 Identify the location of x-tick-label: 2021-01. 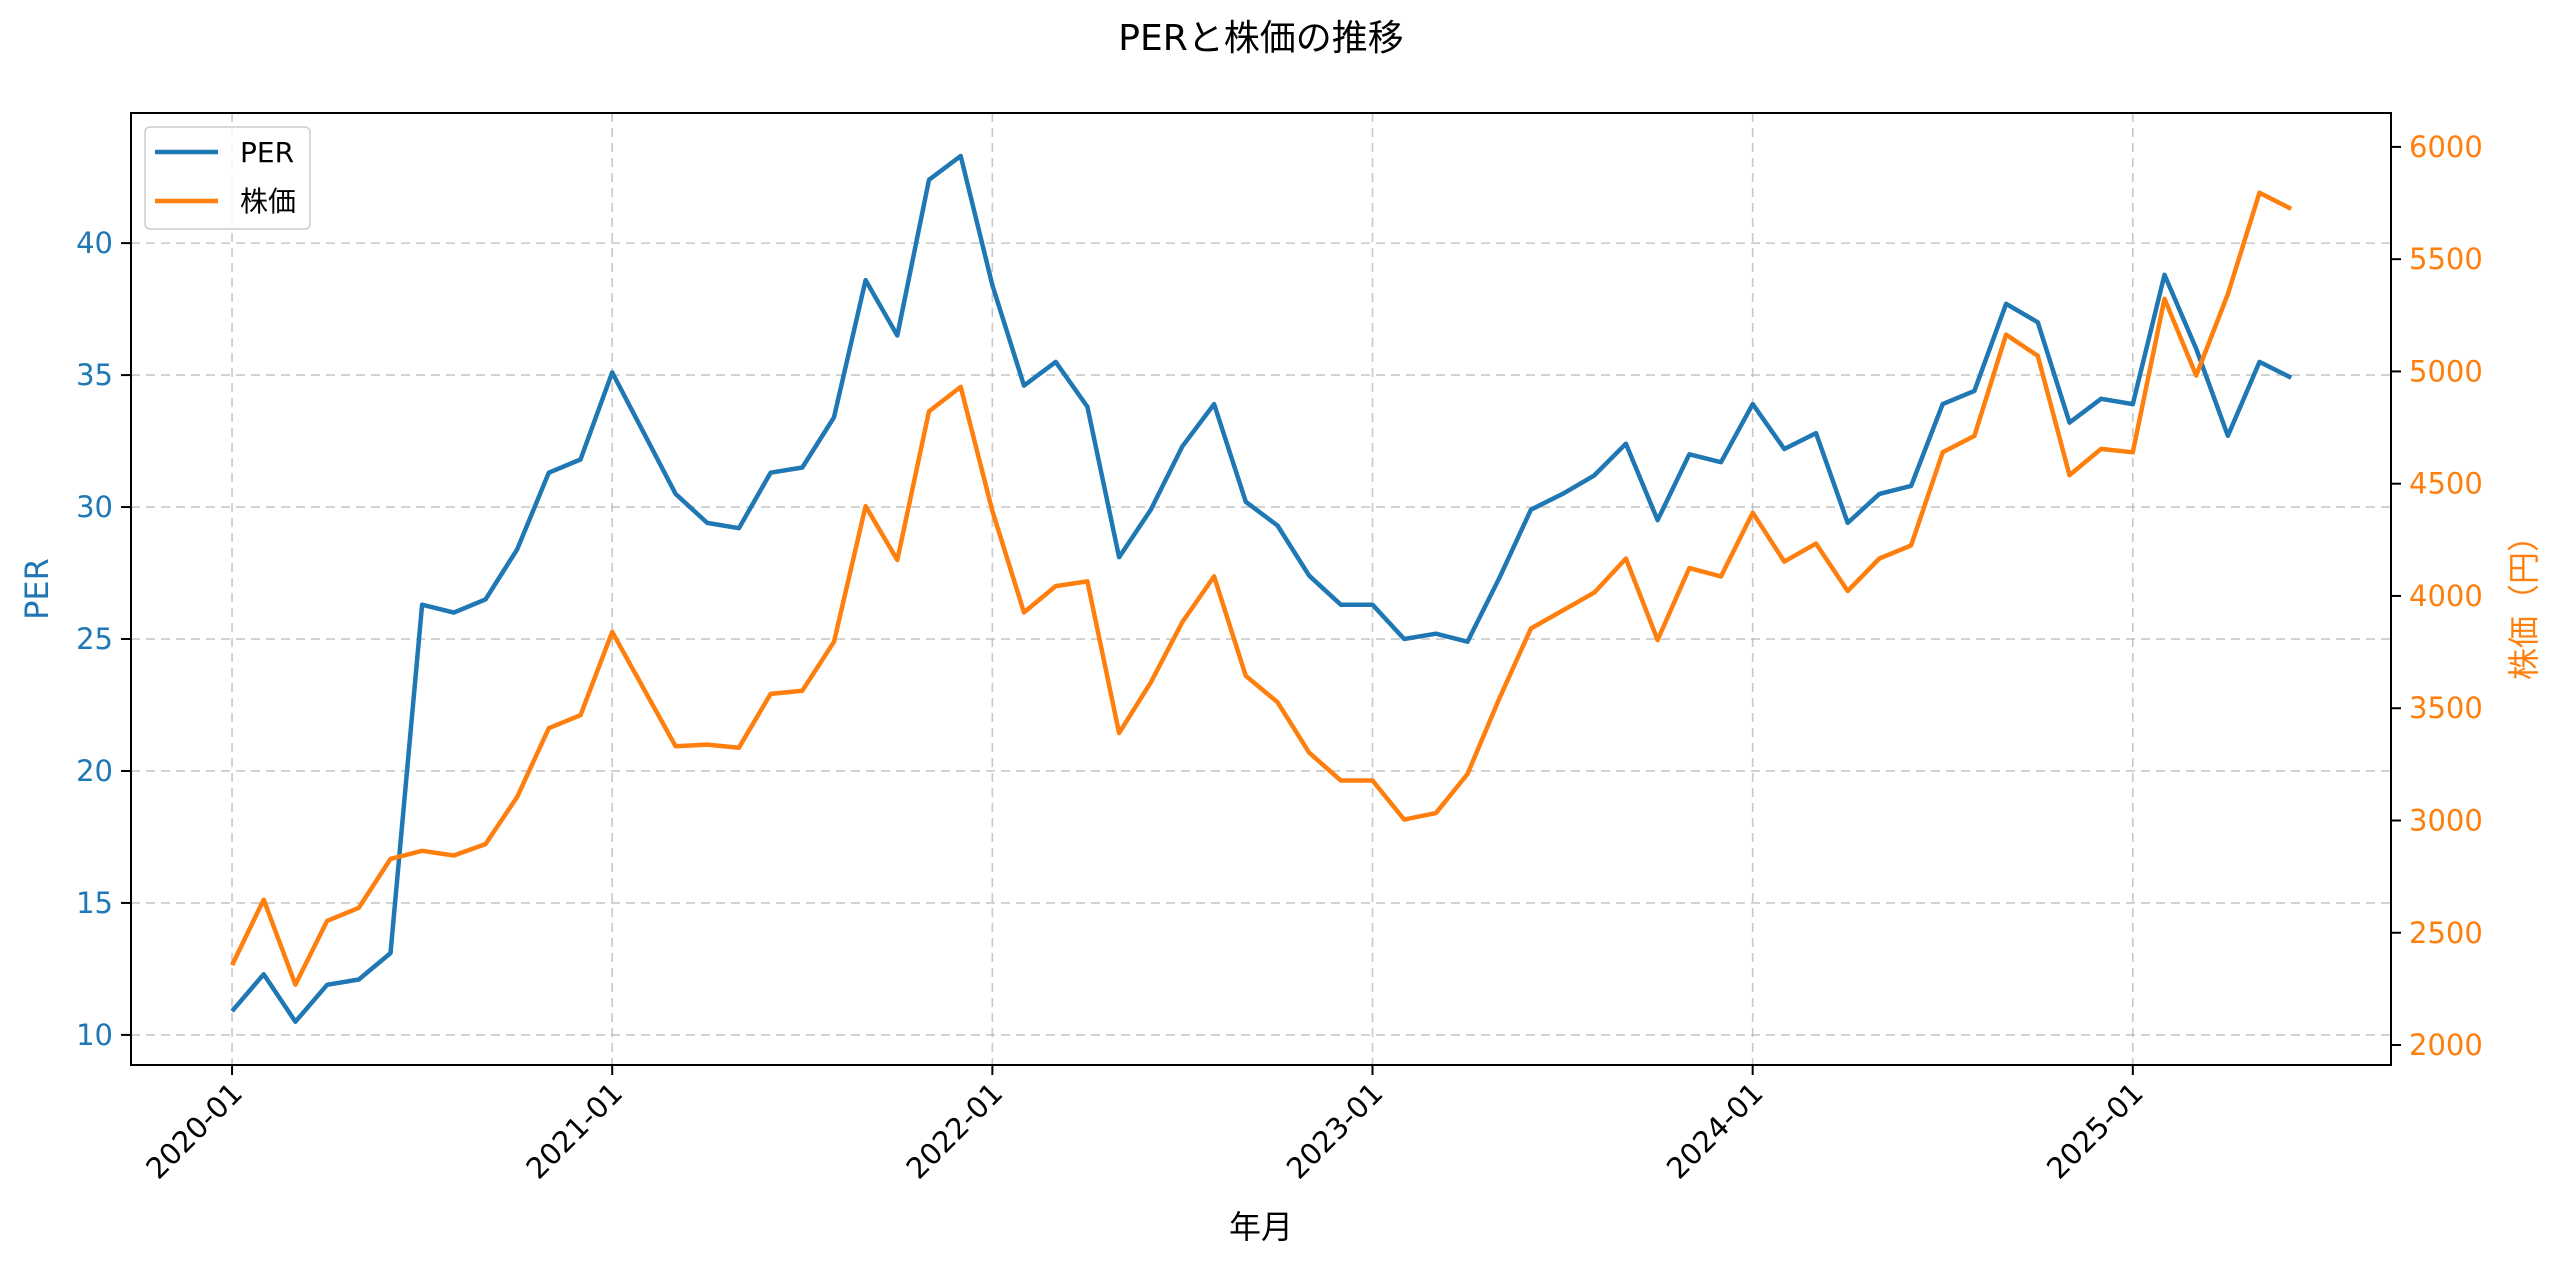
(574, 1131).